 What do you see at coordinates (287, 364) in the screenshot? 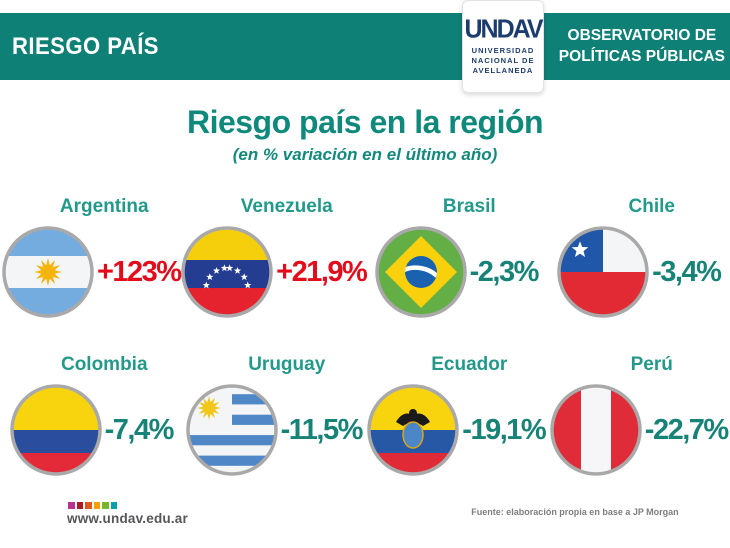
I see `country-name: Uruguay` at bounding box center [287, 364].